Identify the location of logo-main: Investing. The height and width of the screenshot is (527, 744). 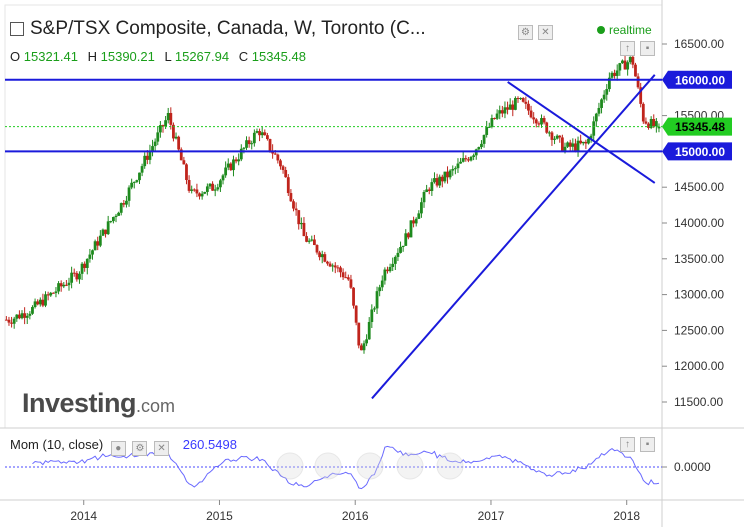
(79, 403).